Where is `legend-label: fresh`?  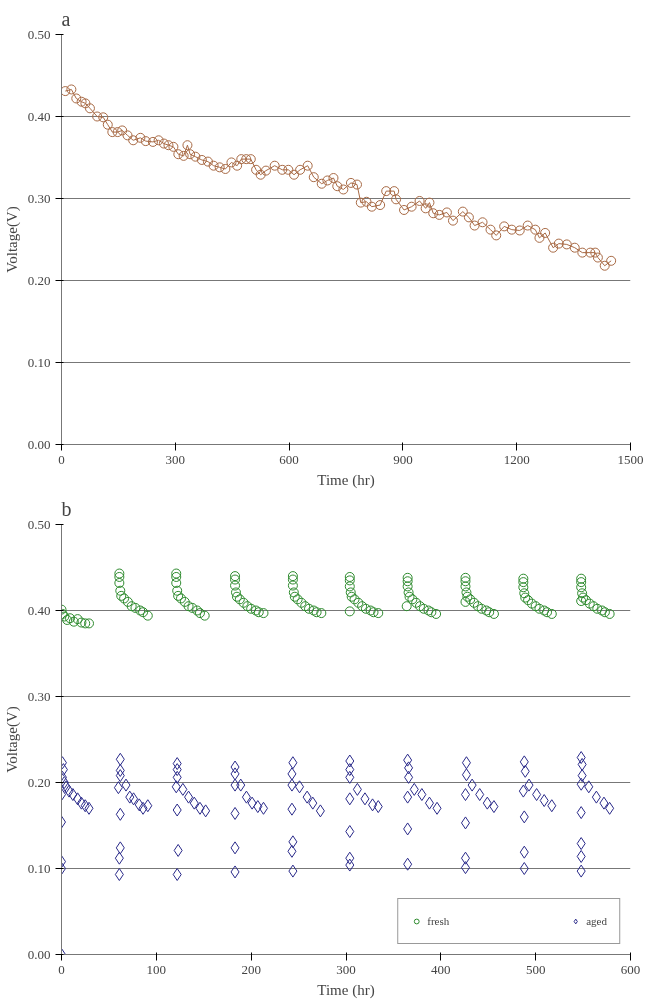 legend-label: fresh is located at coordinates (438, 921).